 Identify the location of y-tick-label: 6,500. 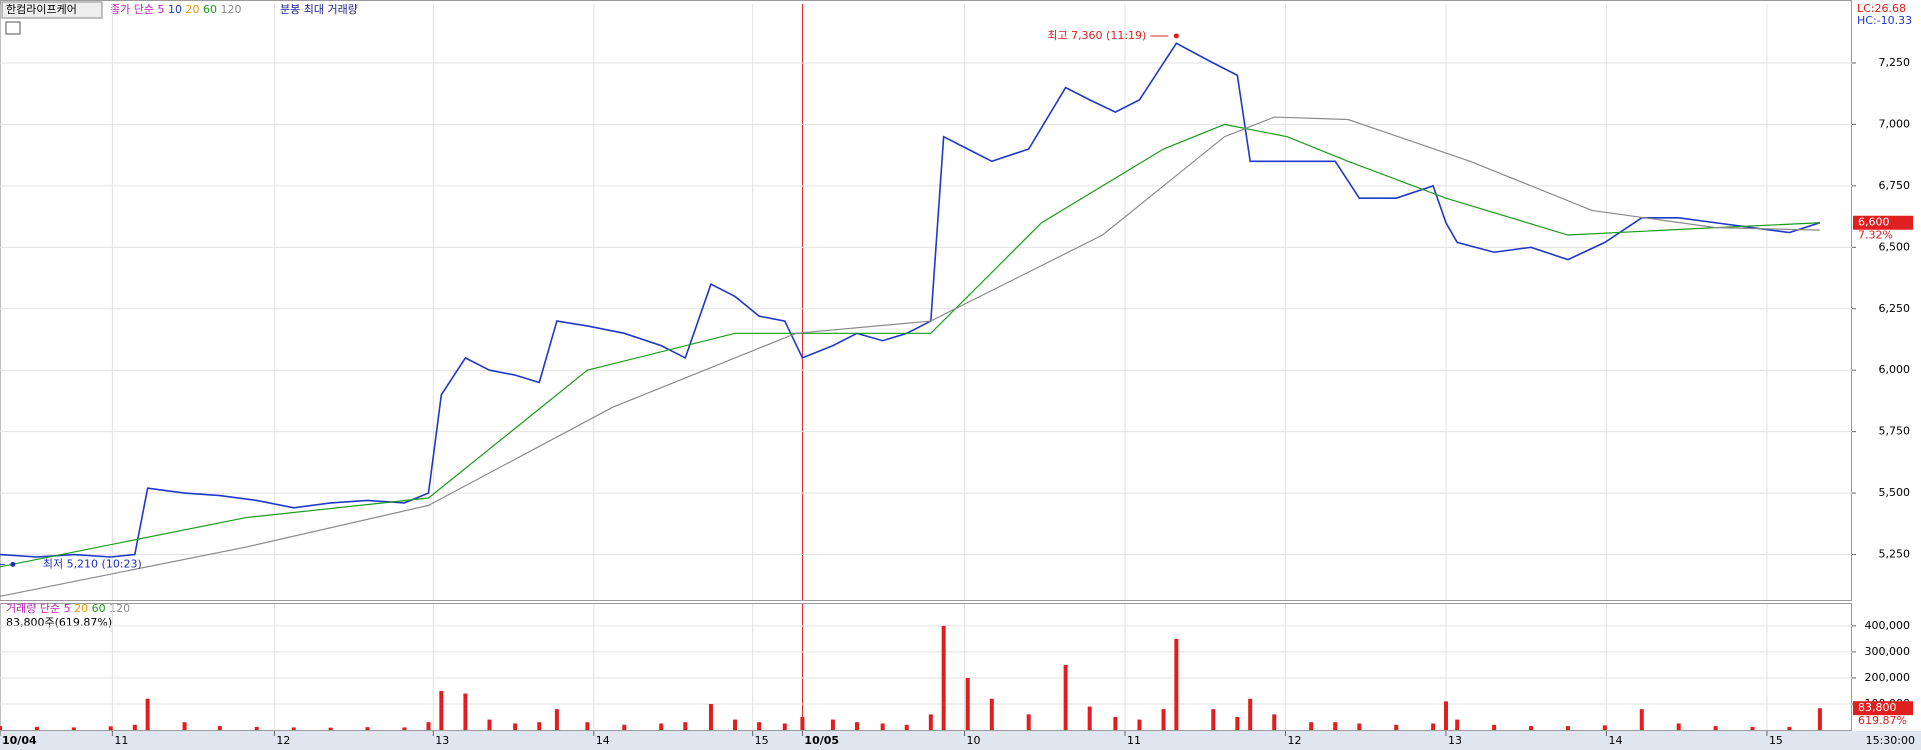
(1895, 246).